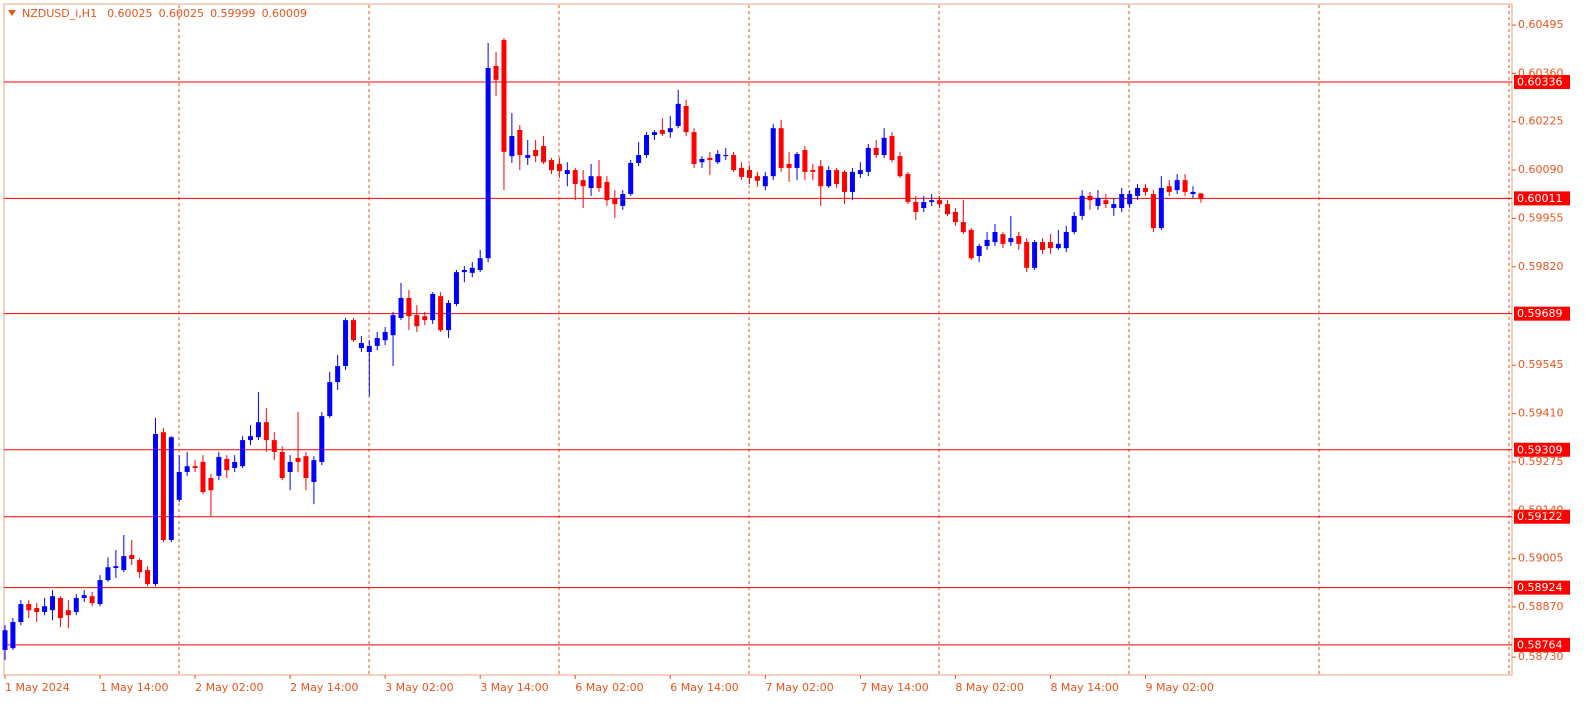 The width and height of the screenshot is (1586, 709). Describe the element at coordinates (514, 687) in the screenshot. I see `x-tick-label: 3 May 14:00` at that location.